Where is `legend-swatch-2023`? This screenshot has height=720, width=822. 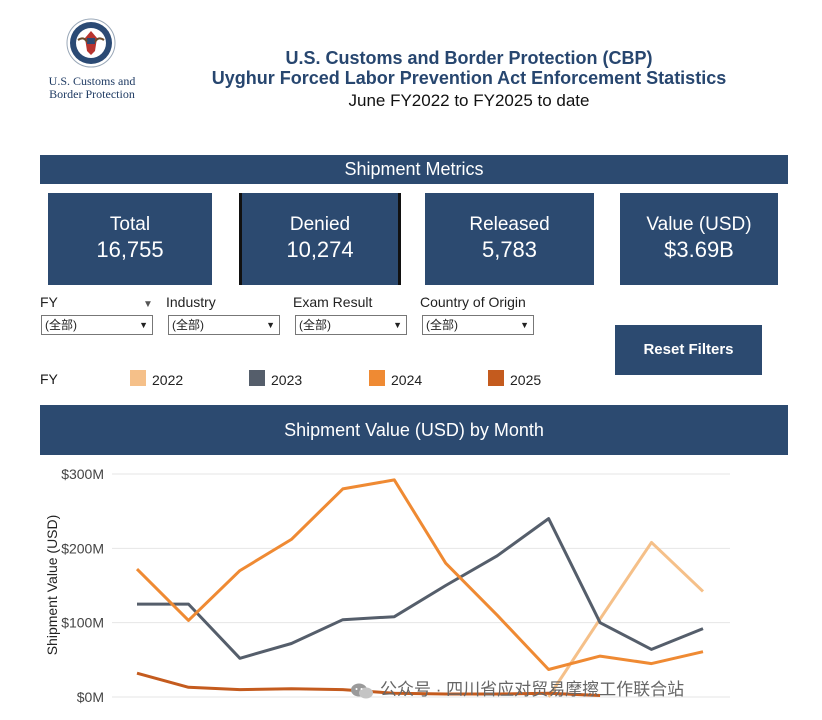 legend-swatch-2023 is located at coordinates (257, 378).